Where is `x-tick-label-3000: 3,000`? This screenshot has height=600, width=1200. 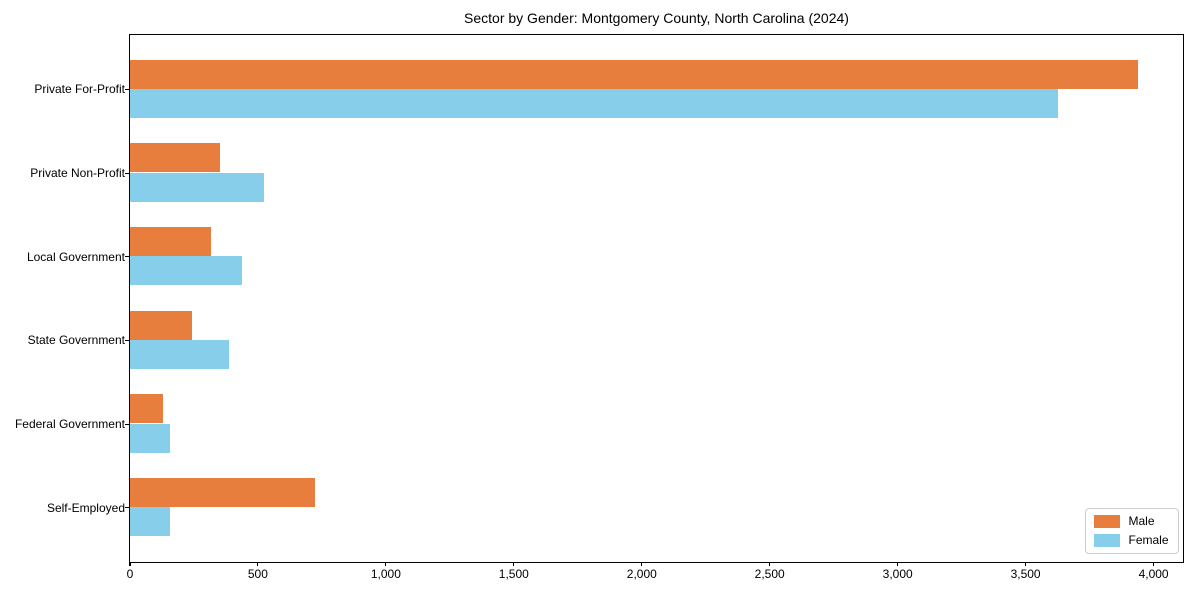 x-tick-label-3000: 3,000 is located at coordinates (897, 574).